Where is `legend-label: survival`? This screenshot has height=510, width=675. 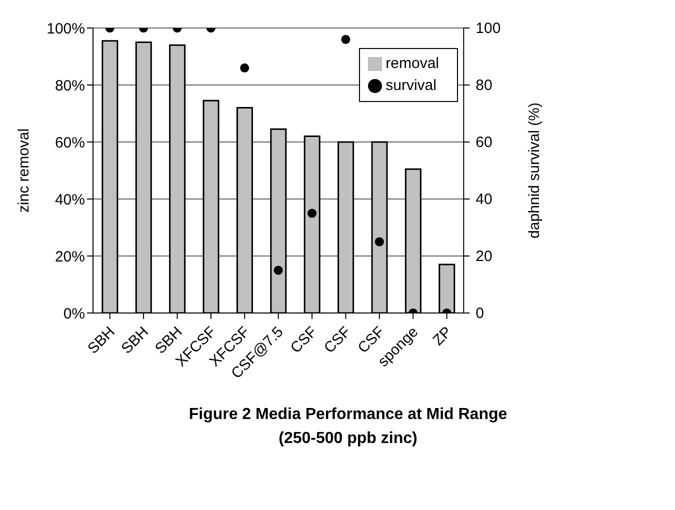 legend-label: survival is located at coordinates (411, 85).